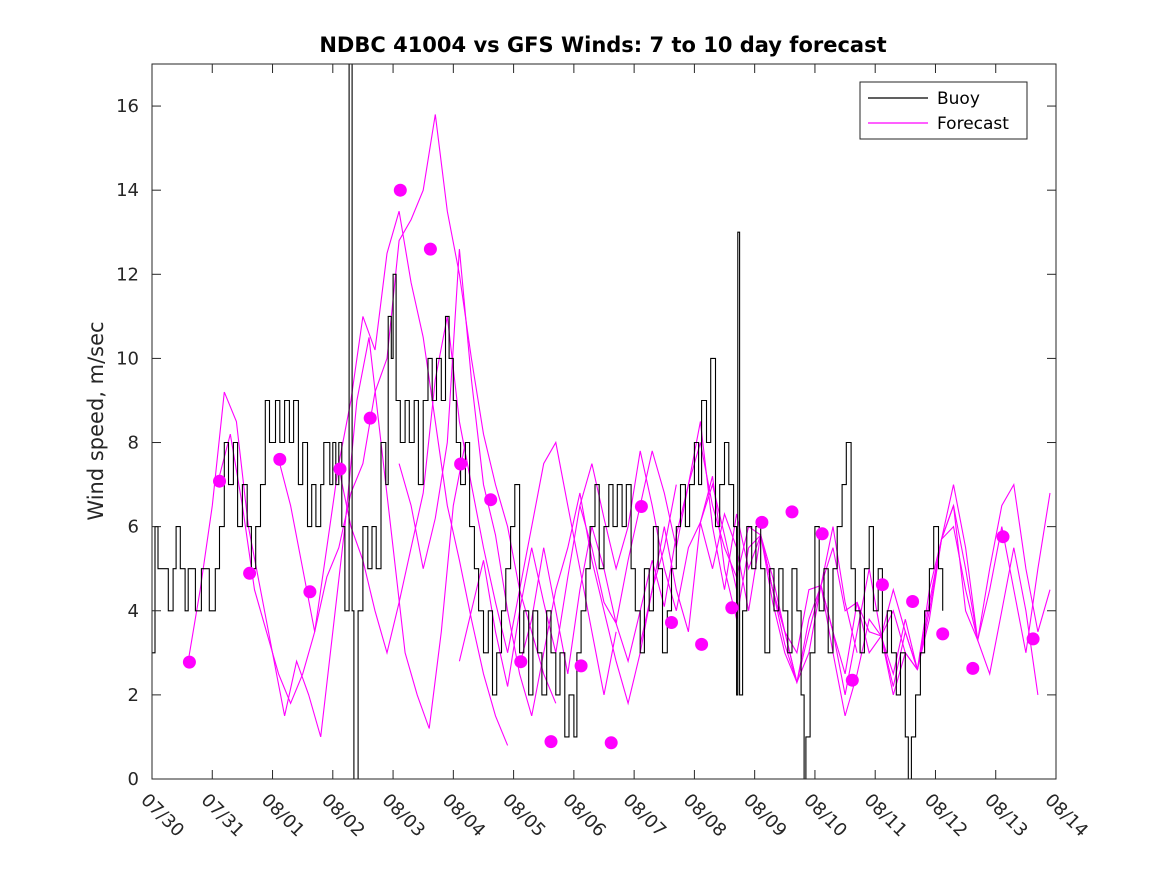 Image resolution: width=1167 pixels, height=875 pixels. What do you see at coordinates (133, 611) in the screenshot?
I see `y-tick-label-4: 4` at bounding box center [133, 611].